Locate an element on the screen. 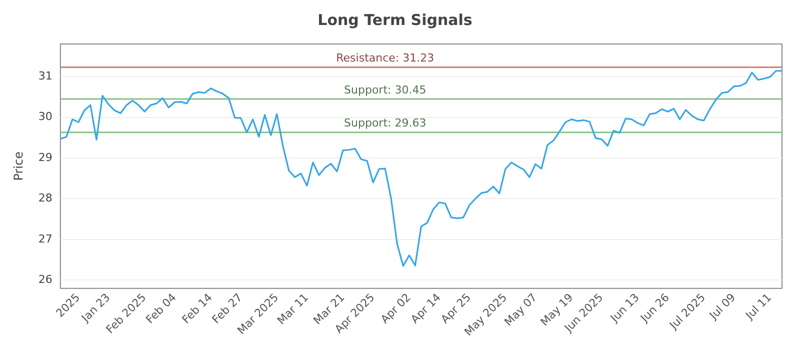 The height and width of the screenshot is (350, 800). y-tick-label: 28 is located at coordinates (45, 198).